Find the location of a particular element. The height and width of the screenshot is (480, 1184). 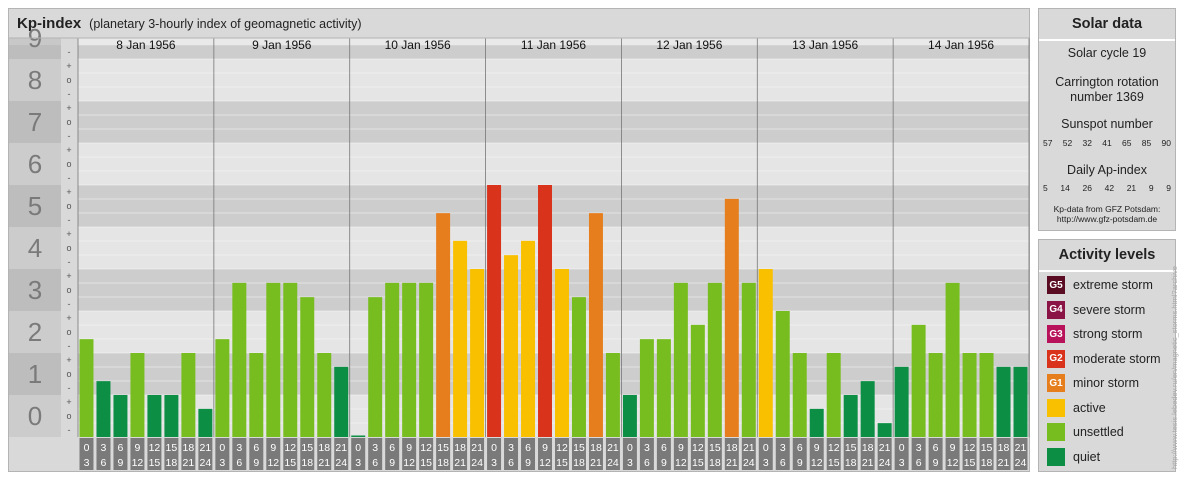

legend-swatch: G1 is located at coordinates (1056, 383).